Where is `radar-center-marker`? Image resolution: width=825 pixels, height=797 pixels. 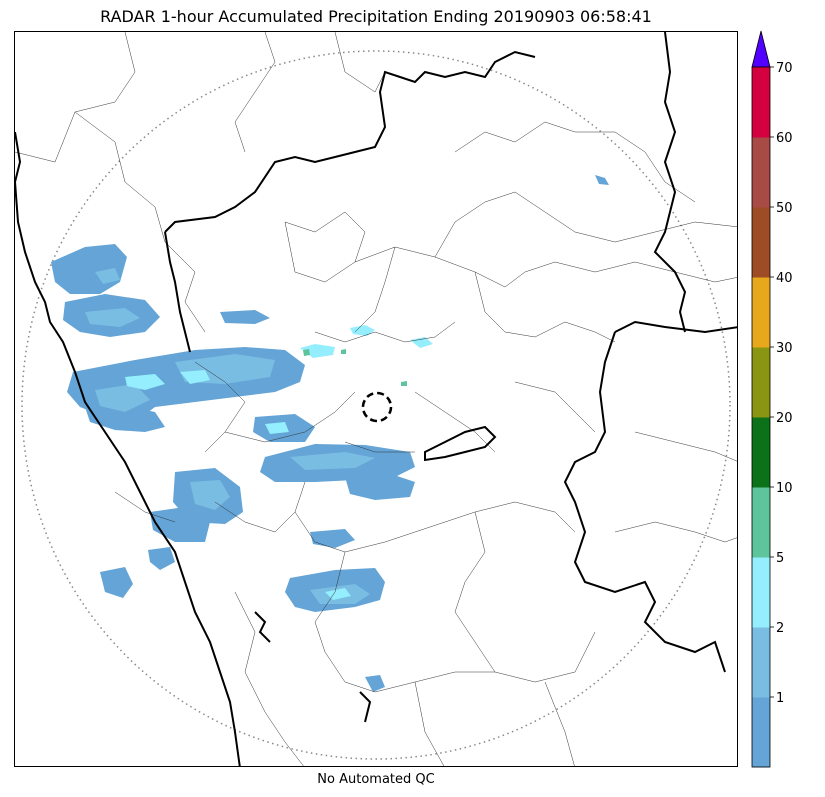 radar-center-marker is located at coordinates (377, 407).